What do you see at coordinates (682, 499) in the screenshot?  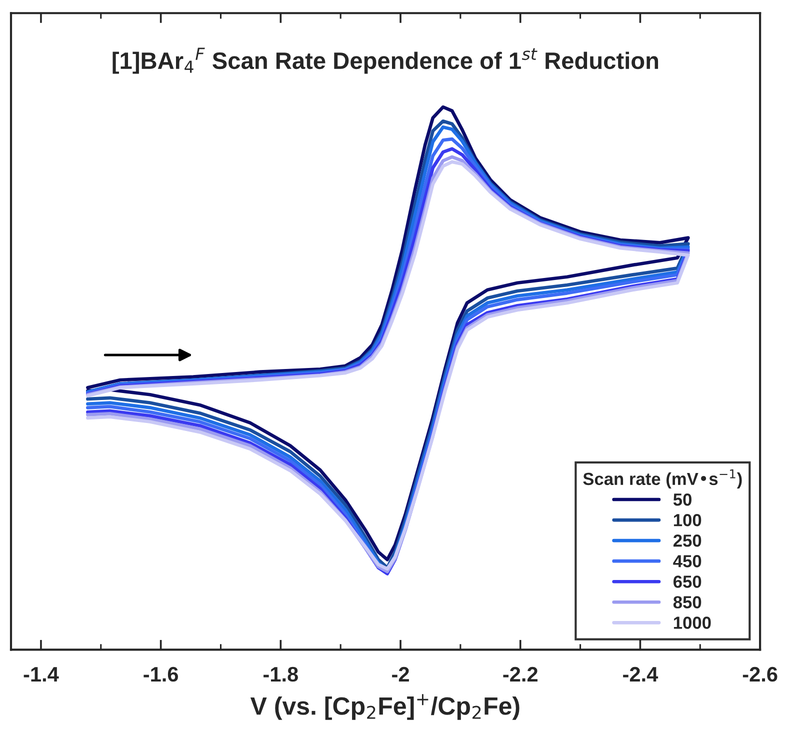 I see `legend-label: 50` at bounding box center [682, 499].